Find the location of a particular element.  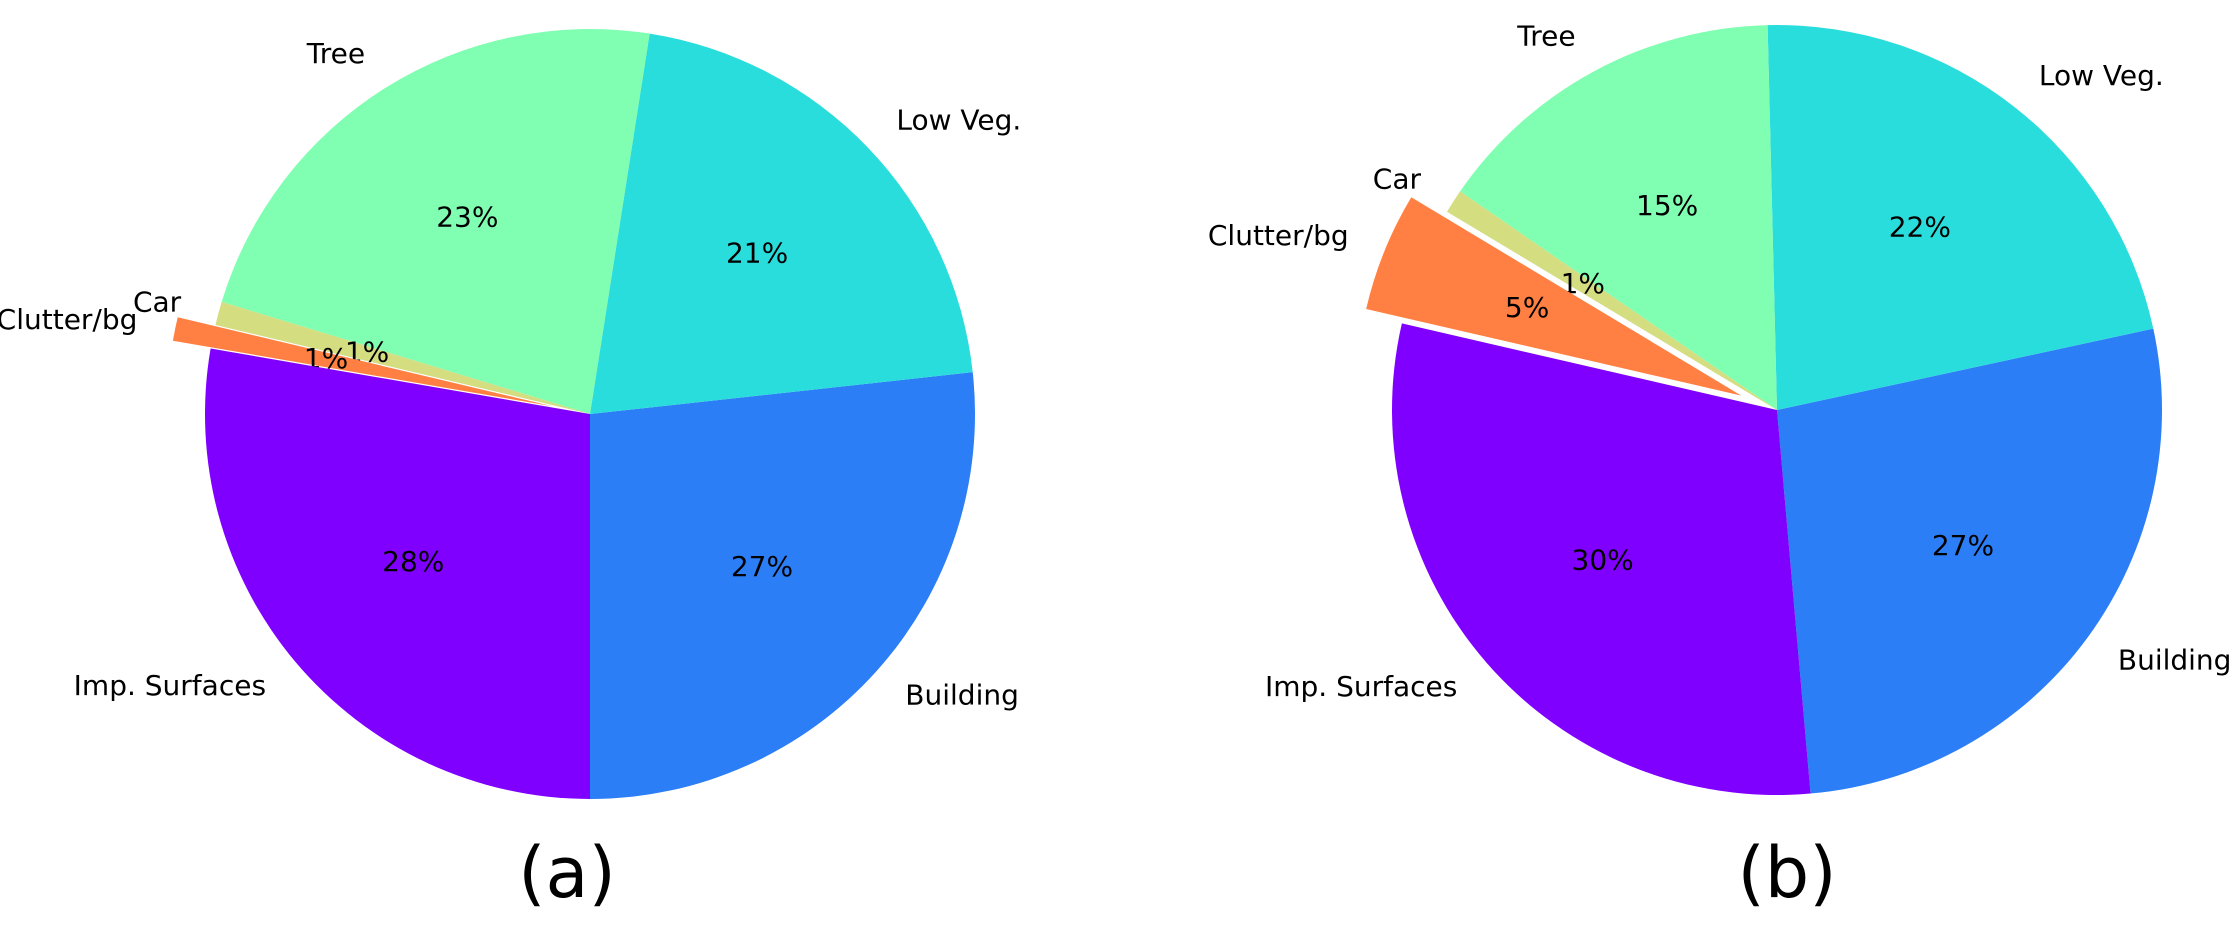

percent-label: 28% is located at coordinates (413, 561).